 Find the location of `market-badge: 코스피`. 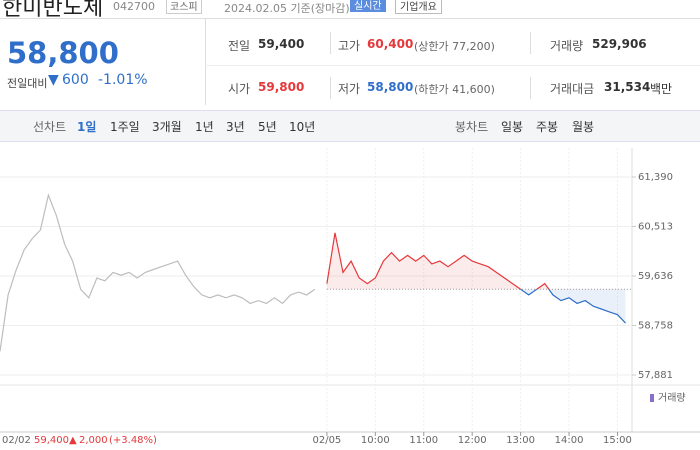

market-badge: 코스피 is located at coordinates (184, 7).